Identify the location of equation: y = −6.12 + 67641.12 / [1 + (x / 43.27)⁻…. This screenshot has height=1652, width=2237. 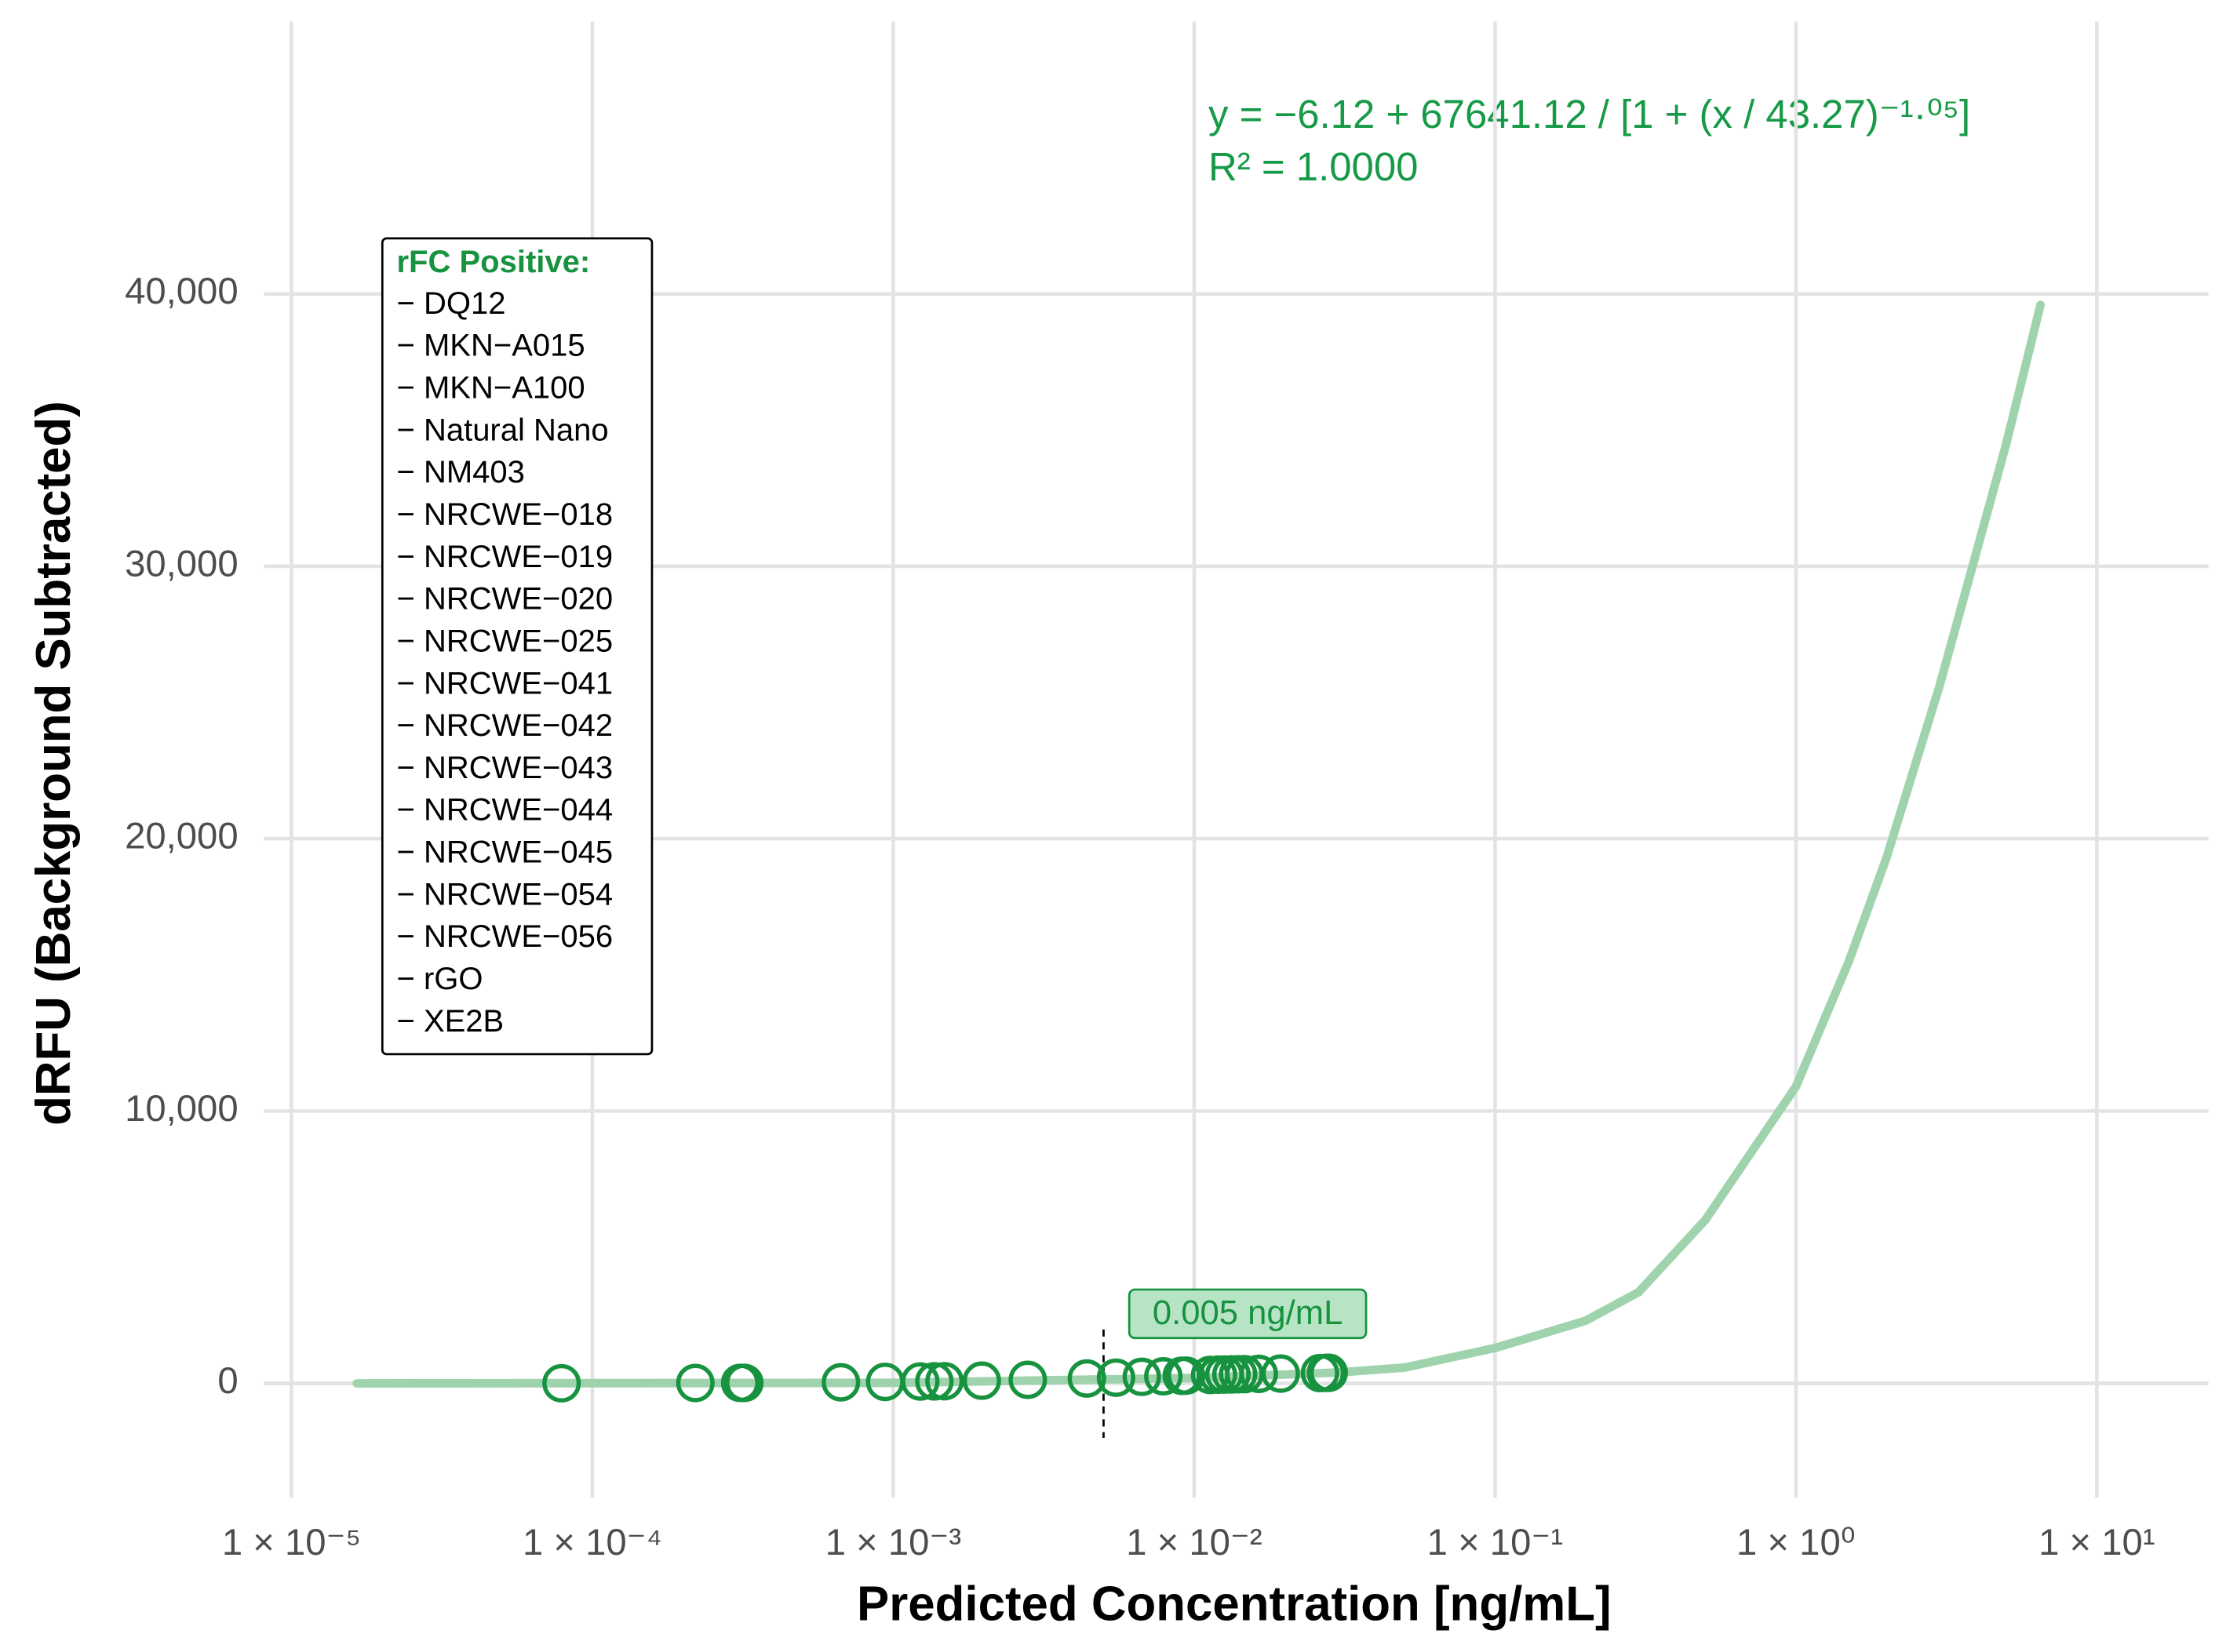
(1589, 114).